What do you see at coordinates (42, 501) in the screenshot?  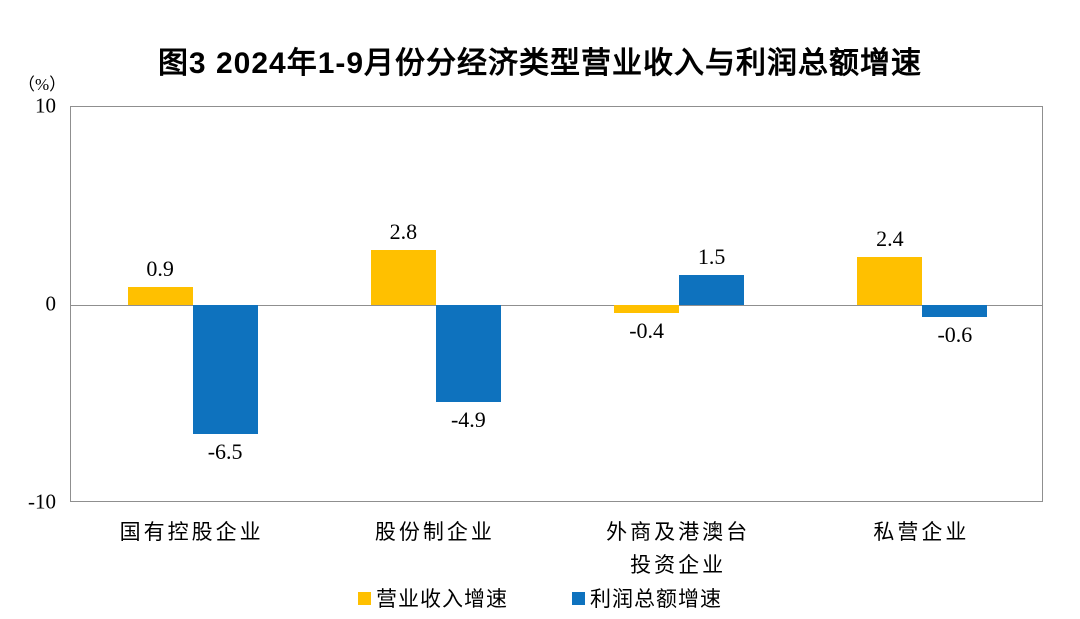 I see `y-tick-label: -10` at bounding box center [42, 501].